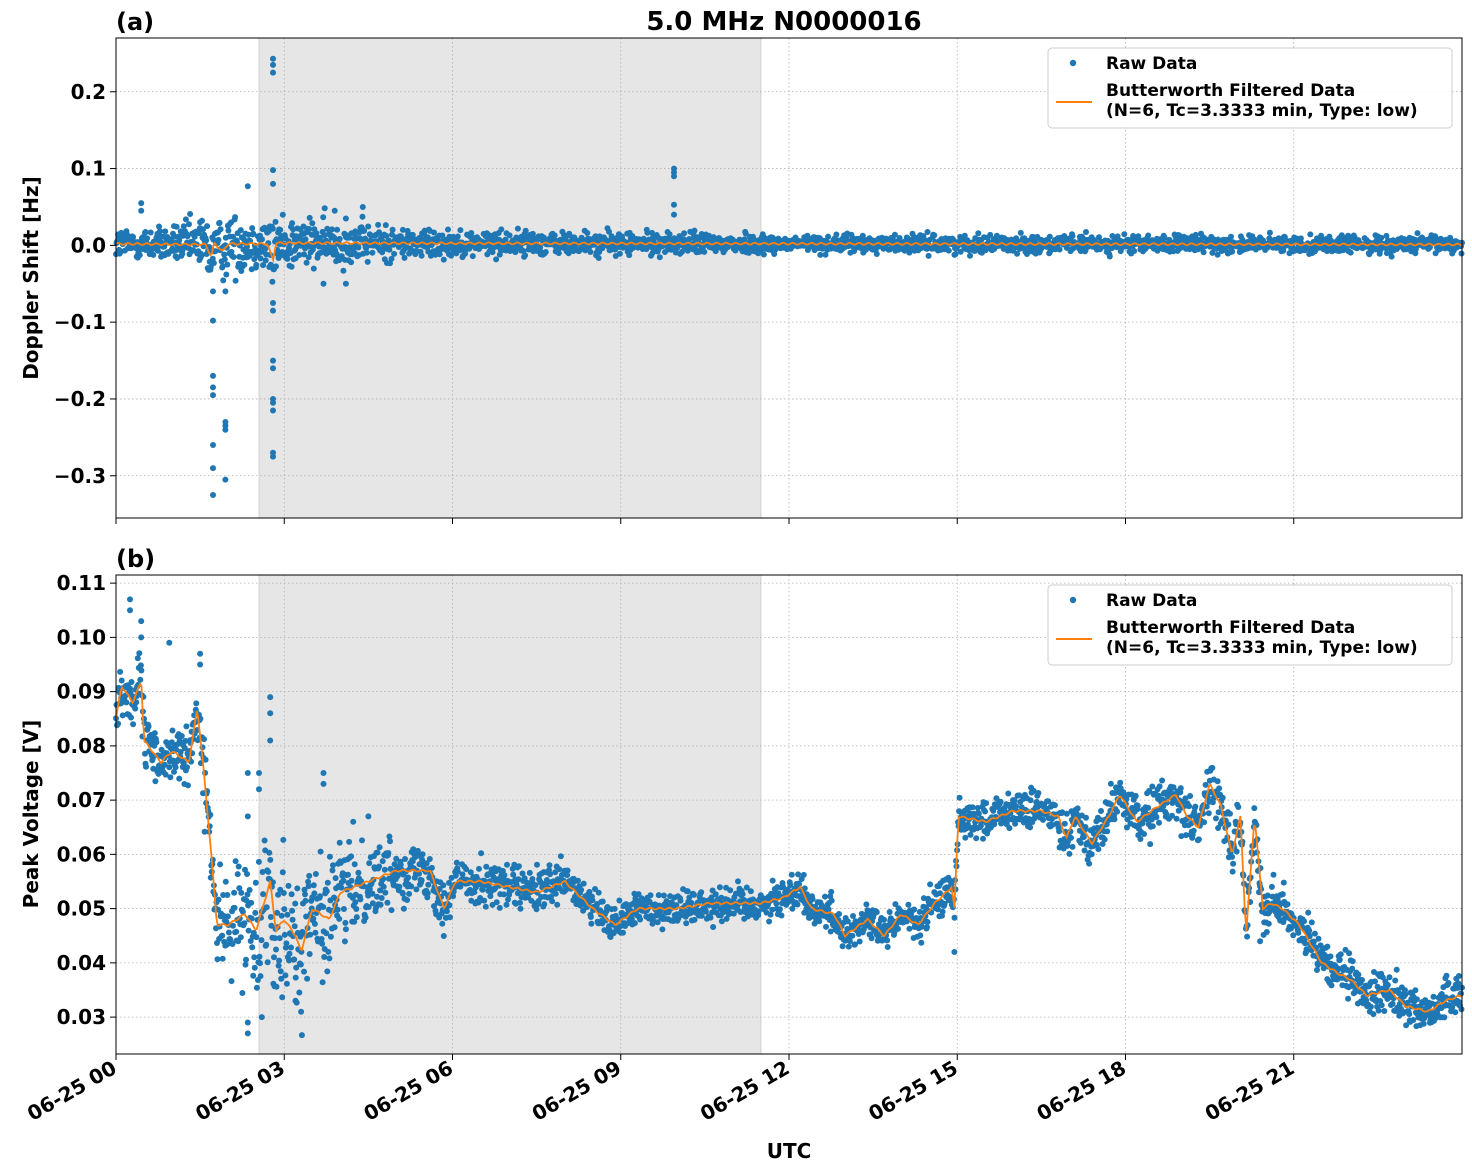  What do you see at coordinates (31, 814) in the screenshot?
I see `panel-b-ylabel: Peak Voltage [V]` at bounding box center [31, 814].